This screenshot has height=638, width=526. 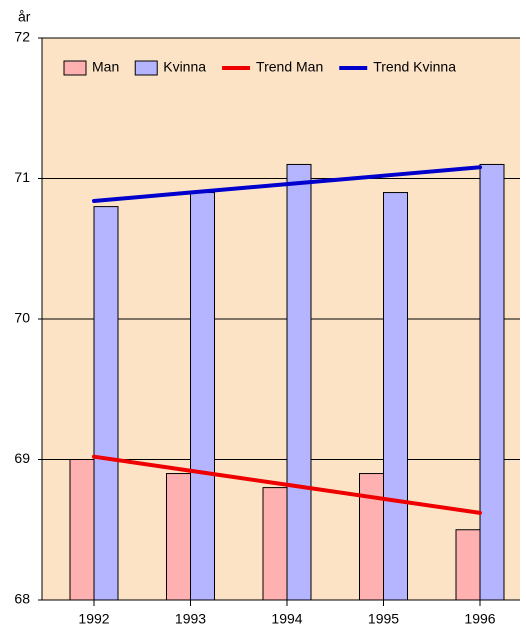 I want to click on legend-label: Trend Kvinna, so click(x=414, y=67).